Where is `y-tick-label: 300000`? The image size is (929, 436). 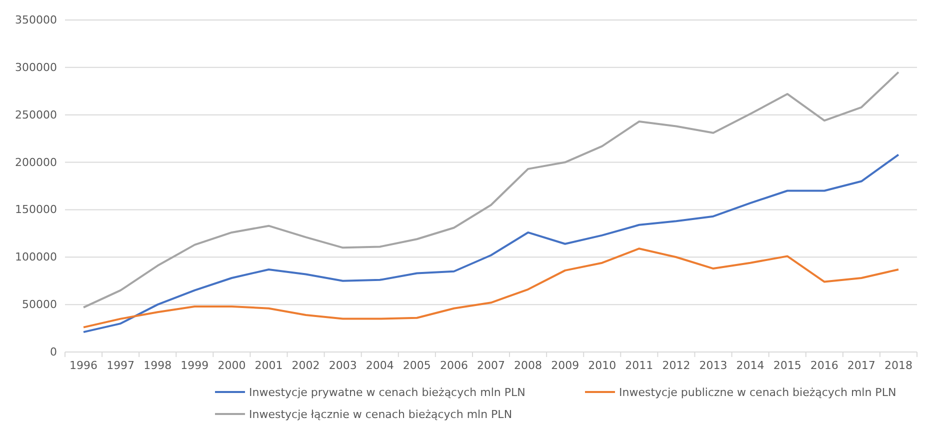 y-tick-label: 300000 is located at coordinates (36, 67).